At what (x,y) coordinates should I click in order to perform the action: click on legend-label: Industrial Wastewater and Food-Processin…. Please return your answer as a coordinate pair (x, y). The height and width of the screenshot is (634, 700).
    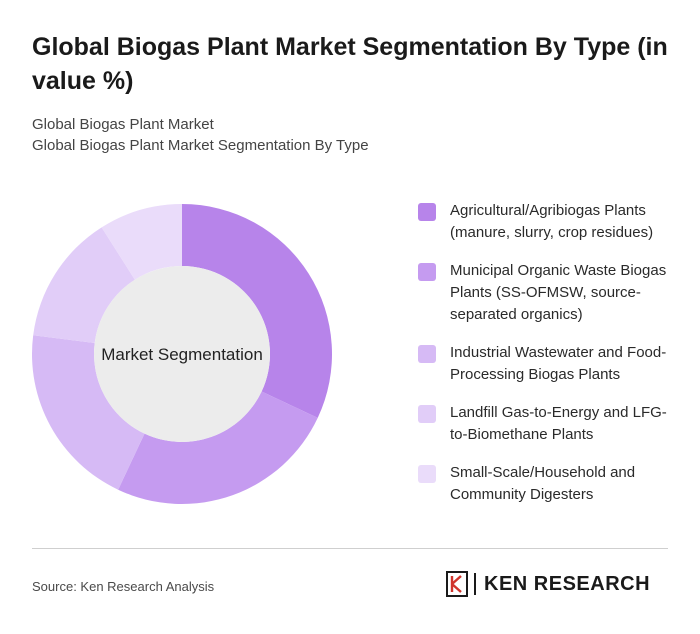
    Looking at the image, I should click on (558, 363).